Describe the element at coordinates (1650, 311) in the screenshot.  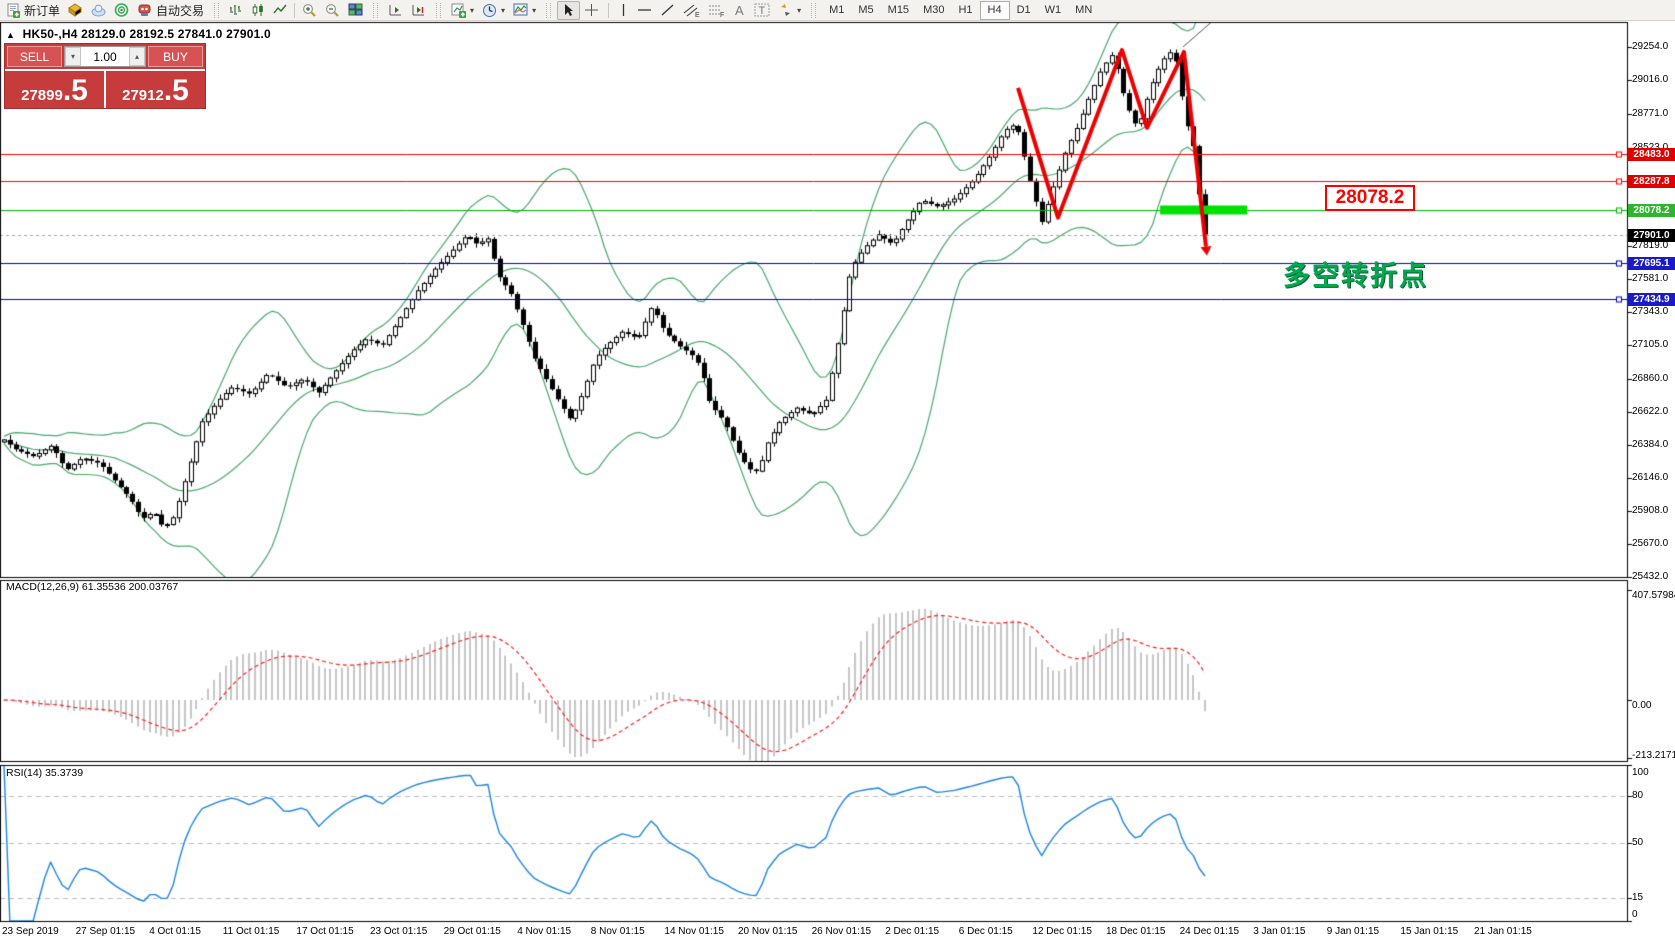
I see `price-tick-label: 27343.0` at that location.